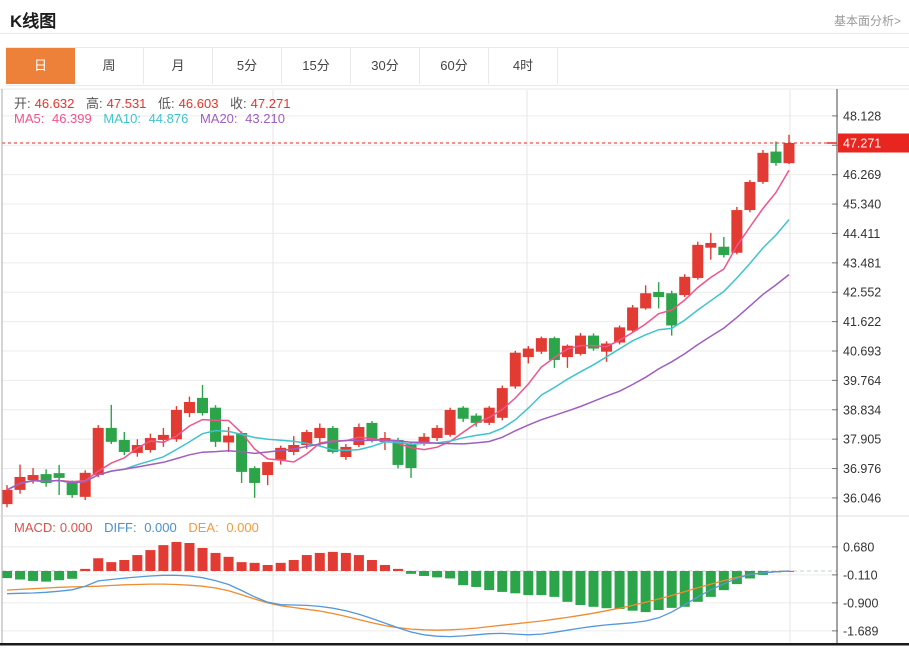 The height and width of the screenshot is (651, 909). I want to click on tab-period-周: 周, so click(109, 66).